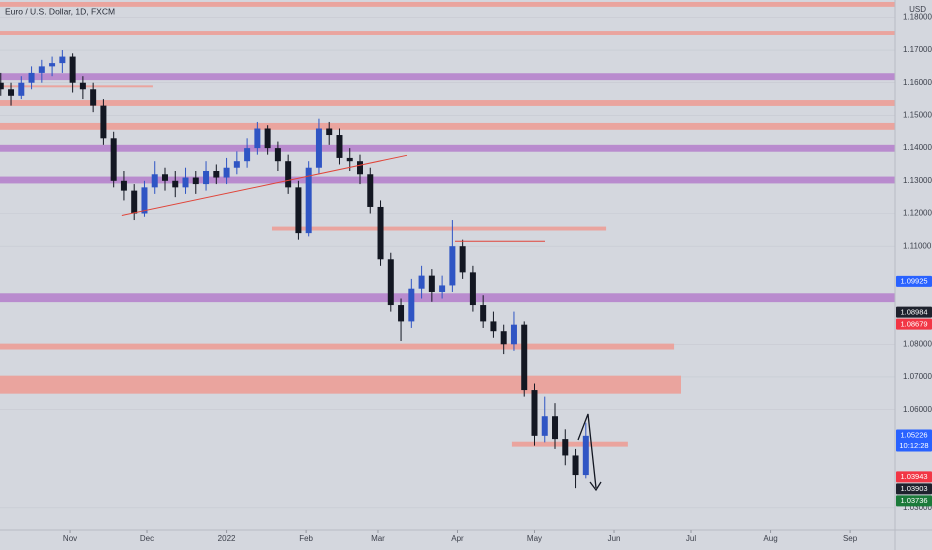 Image resolution: width=932 pixels, height=550 pixels. What do you see at coordinates (917, 409) in the screenshot?
I see `y-tick-label: 1.06000` at bounding box center [917, 409].